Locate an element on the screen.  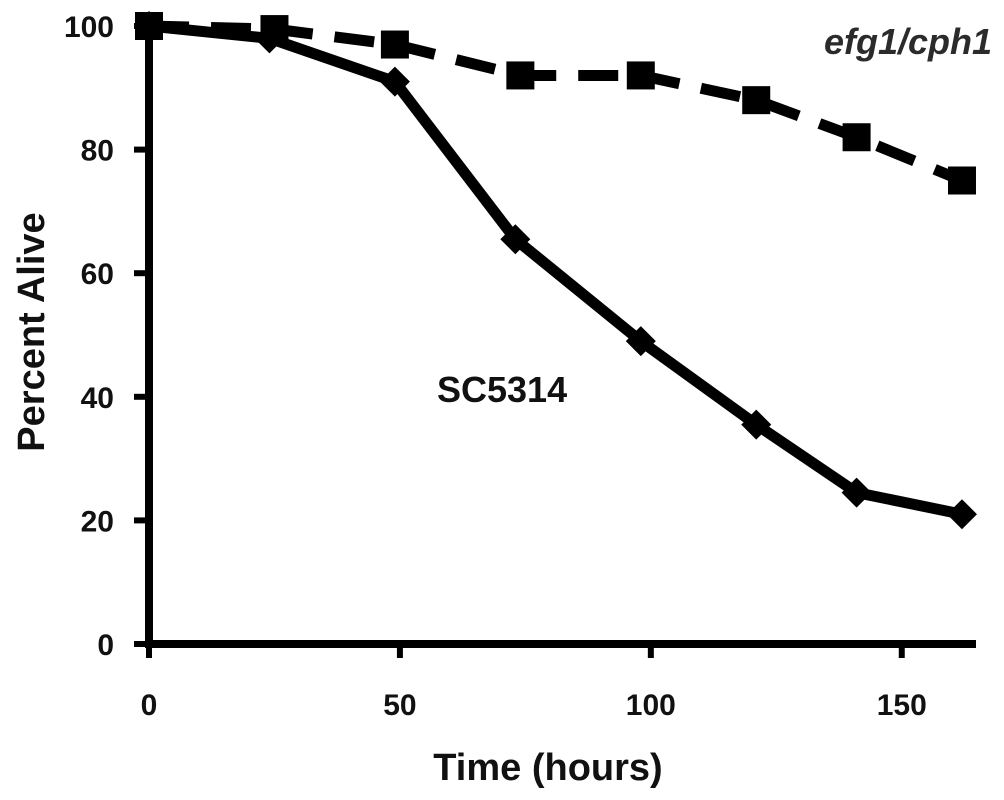
y-tick-label: 100 is located at coordinates (89, 27).